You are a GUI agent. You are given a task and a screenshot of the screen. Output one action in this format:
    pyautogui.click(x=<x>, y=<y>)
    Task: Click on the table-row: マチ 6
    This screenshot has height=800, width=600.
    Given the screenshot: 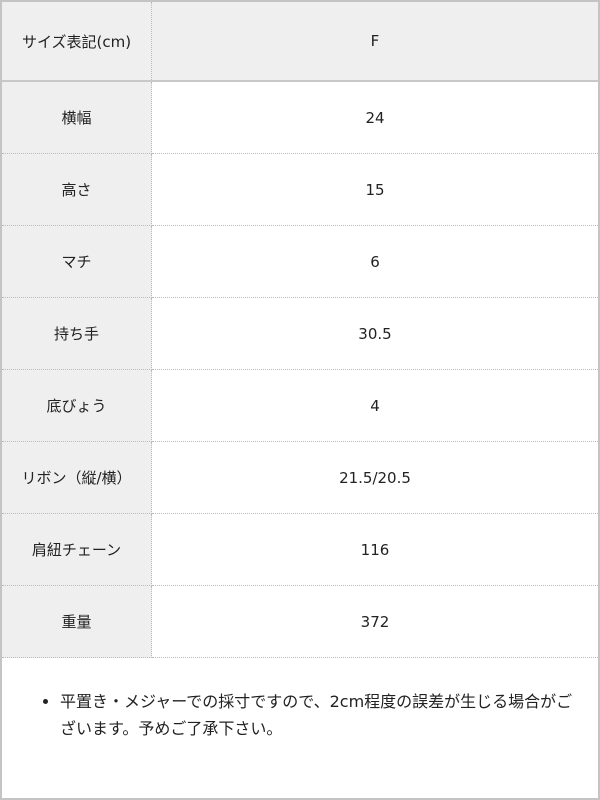 What is the action you would take?
    pyautogui.click(x=300, y=261)
    